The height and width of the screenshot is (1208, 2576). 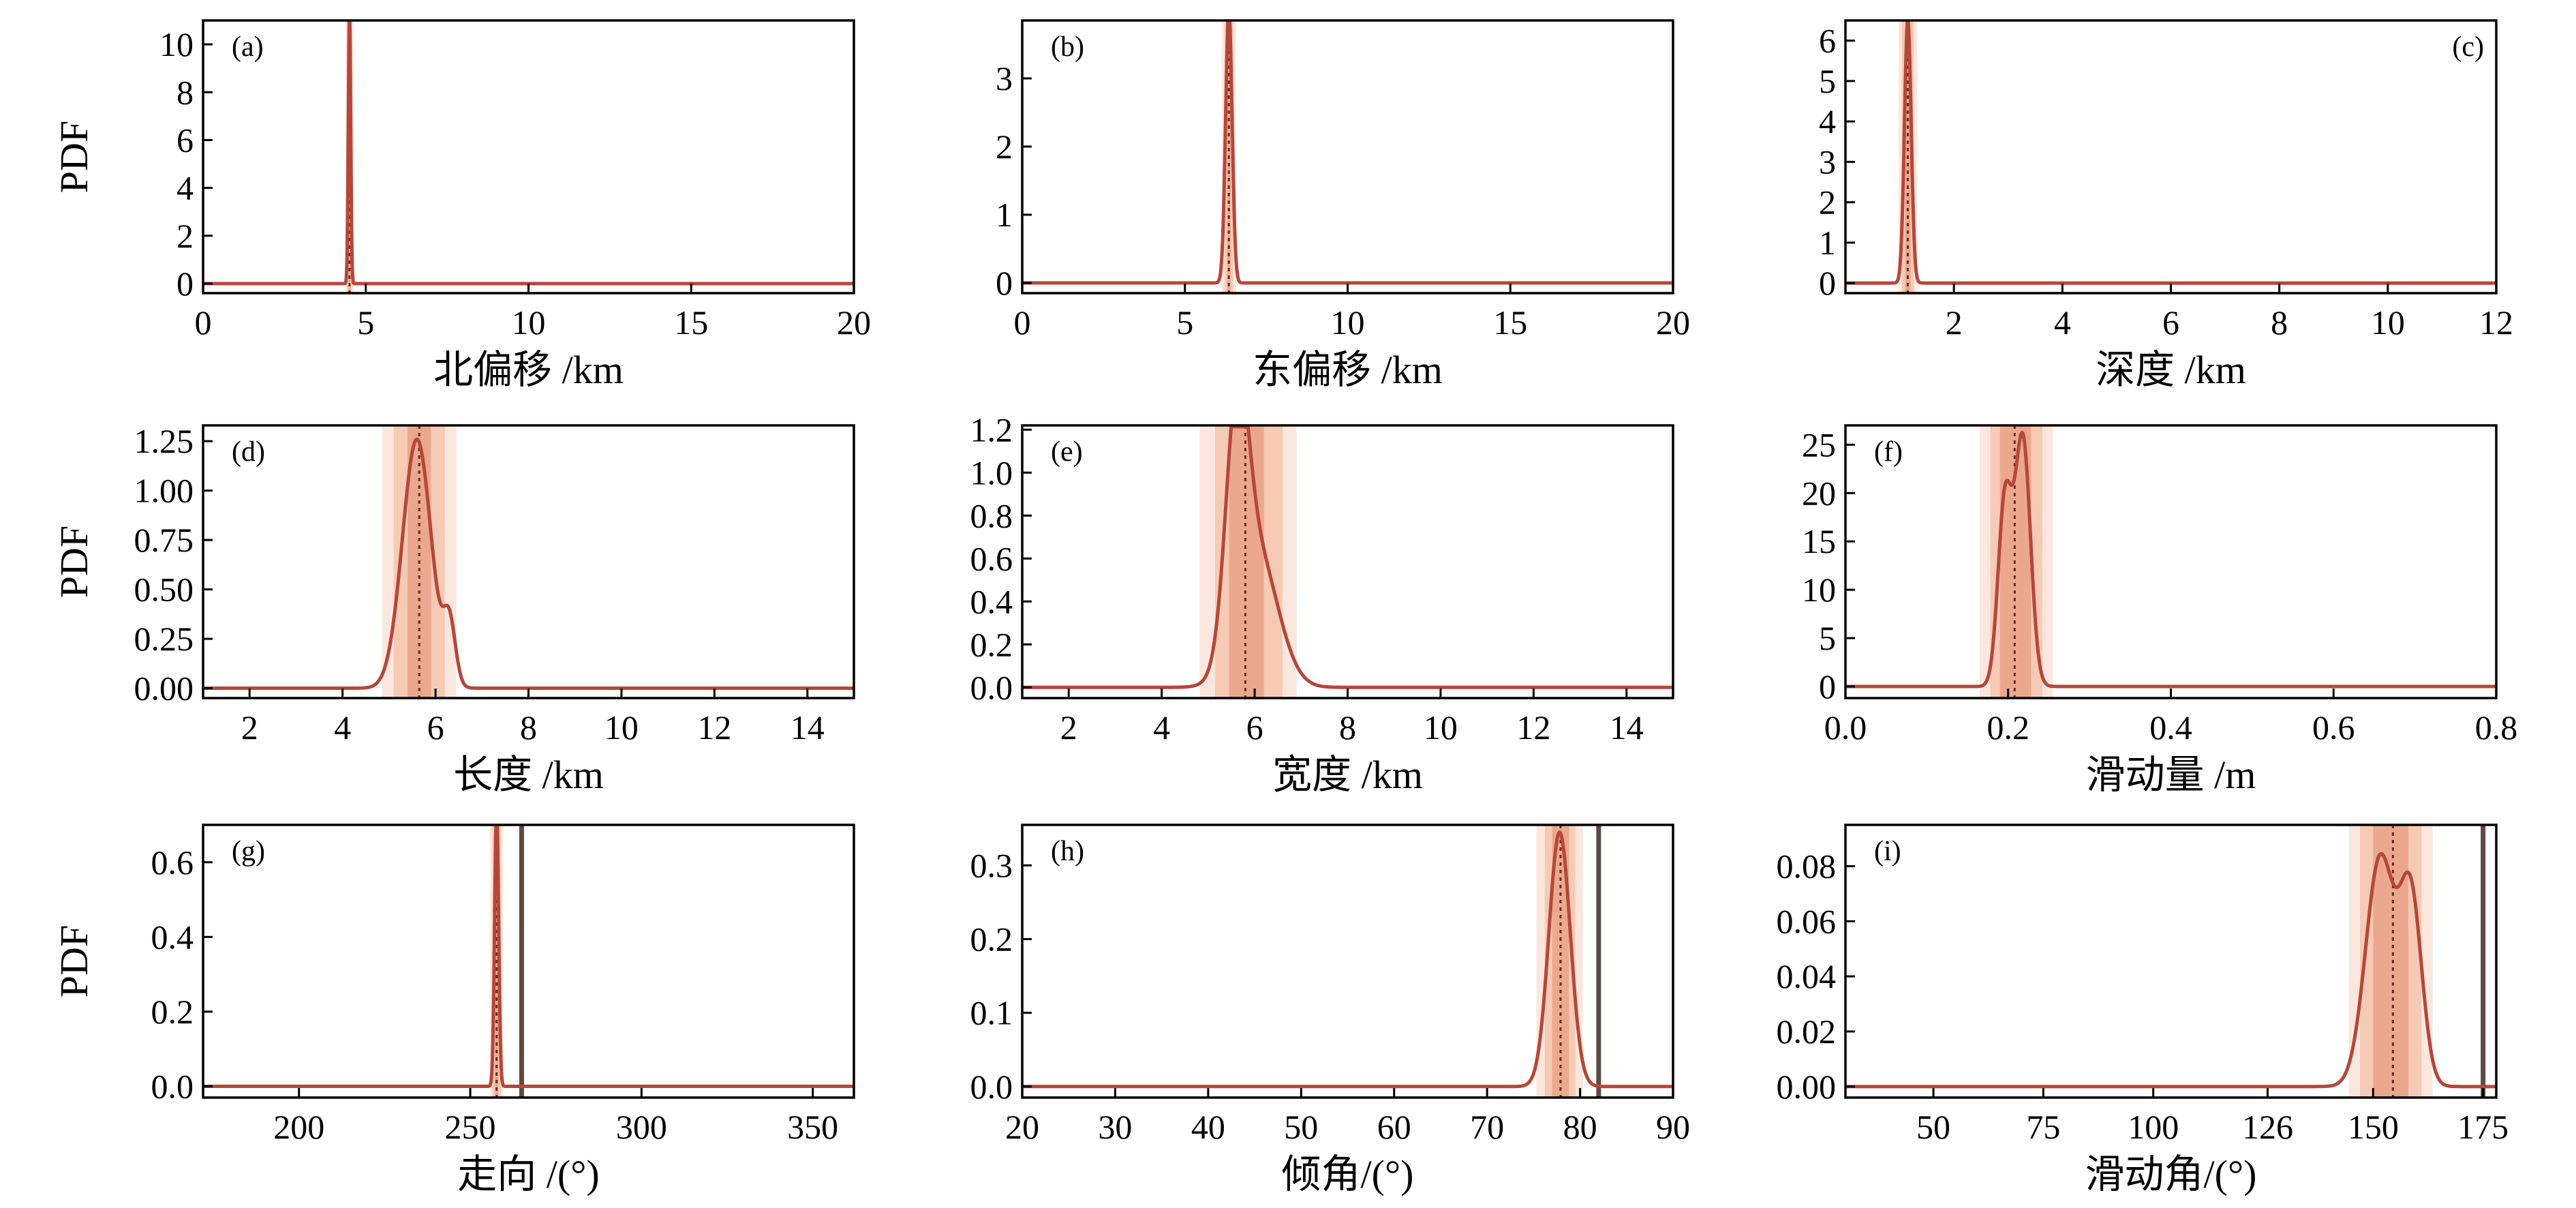 What do you see at coordinates (203, 322) in the screenshot?
I see `x-tick-label: 0` at bounding box center [203, 322].